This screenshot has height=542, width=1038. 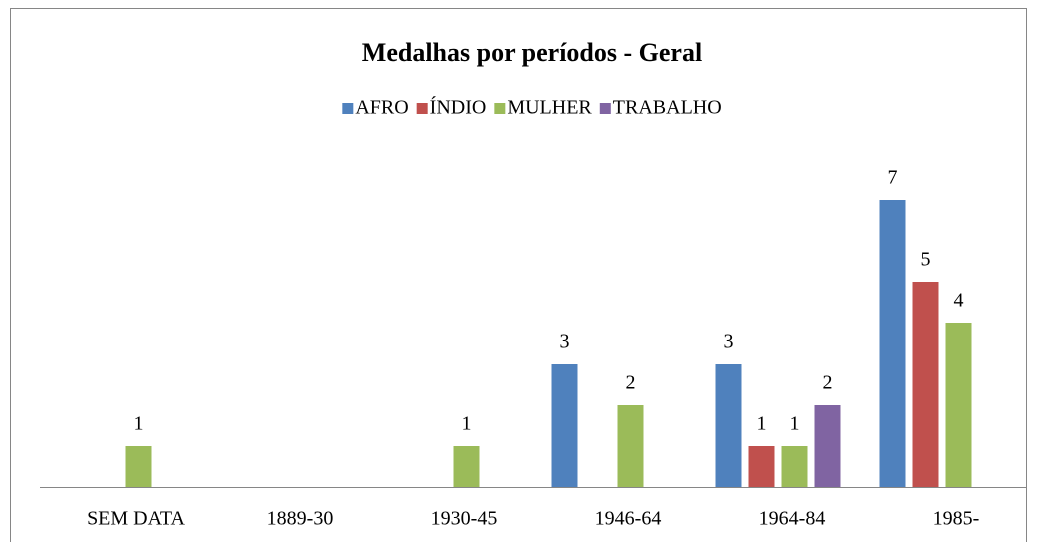 I want to click on x-tick-label: 1985-, so click(x=956, y=519).